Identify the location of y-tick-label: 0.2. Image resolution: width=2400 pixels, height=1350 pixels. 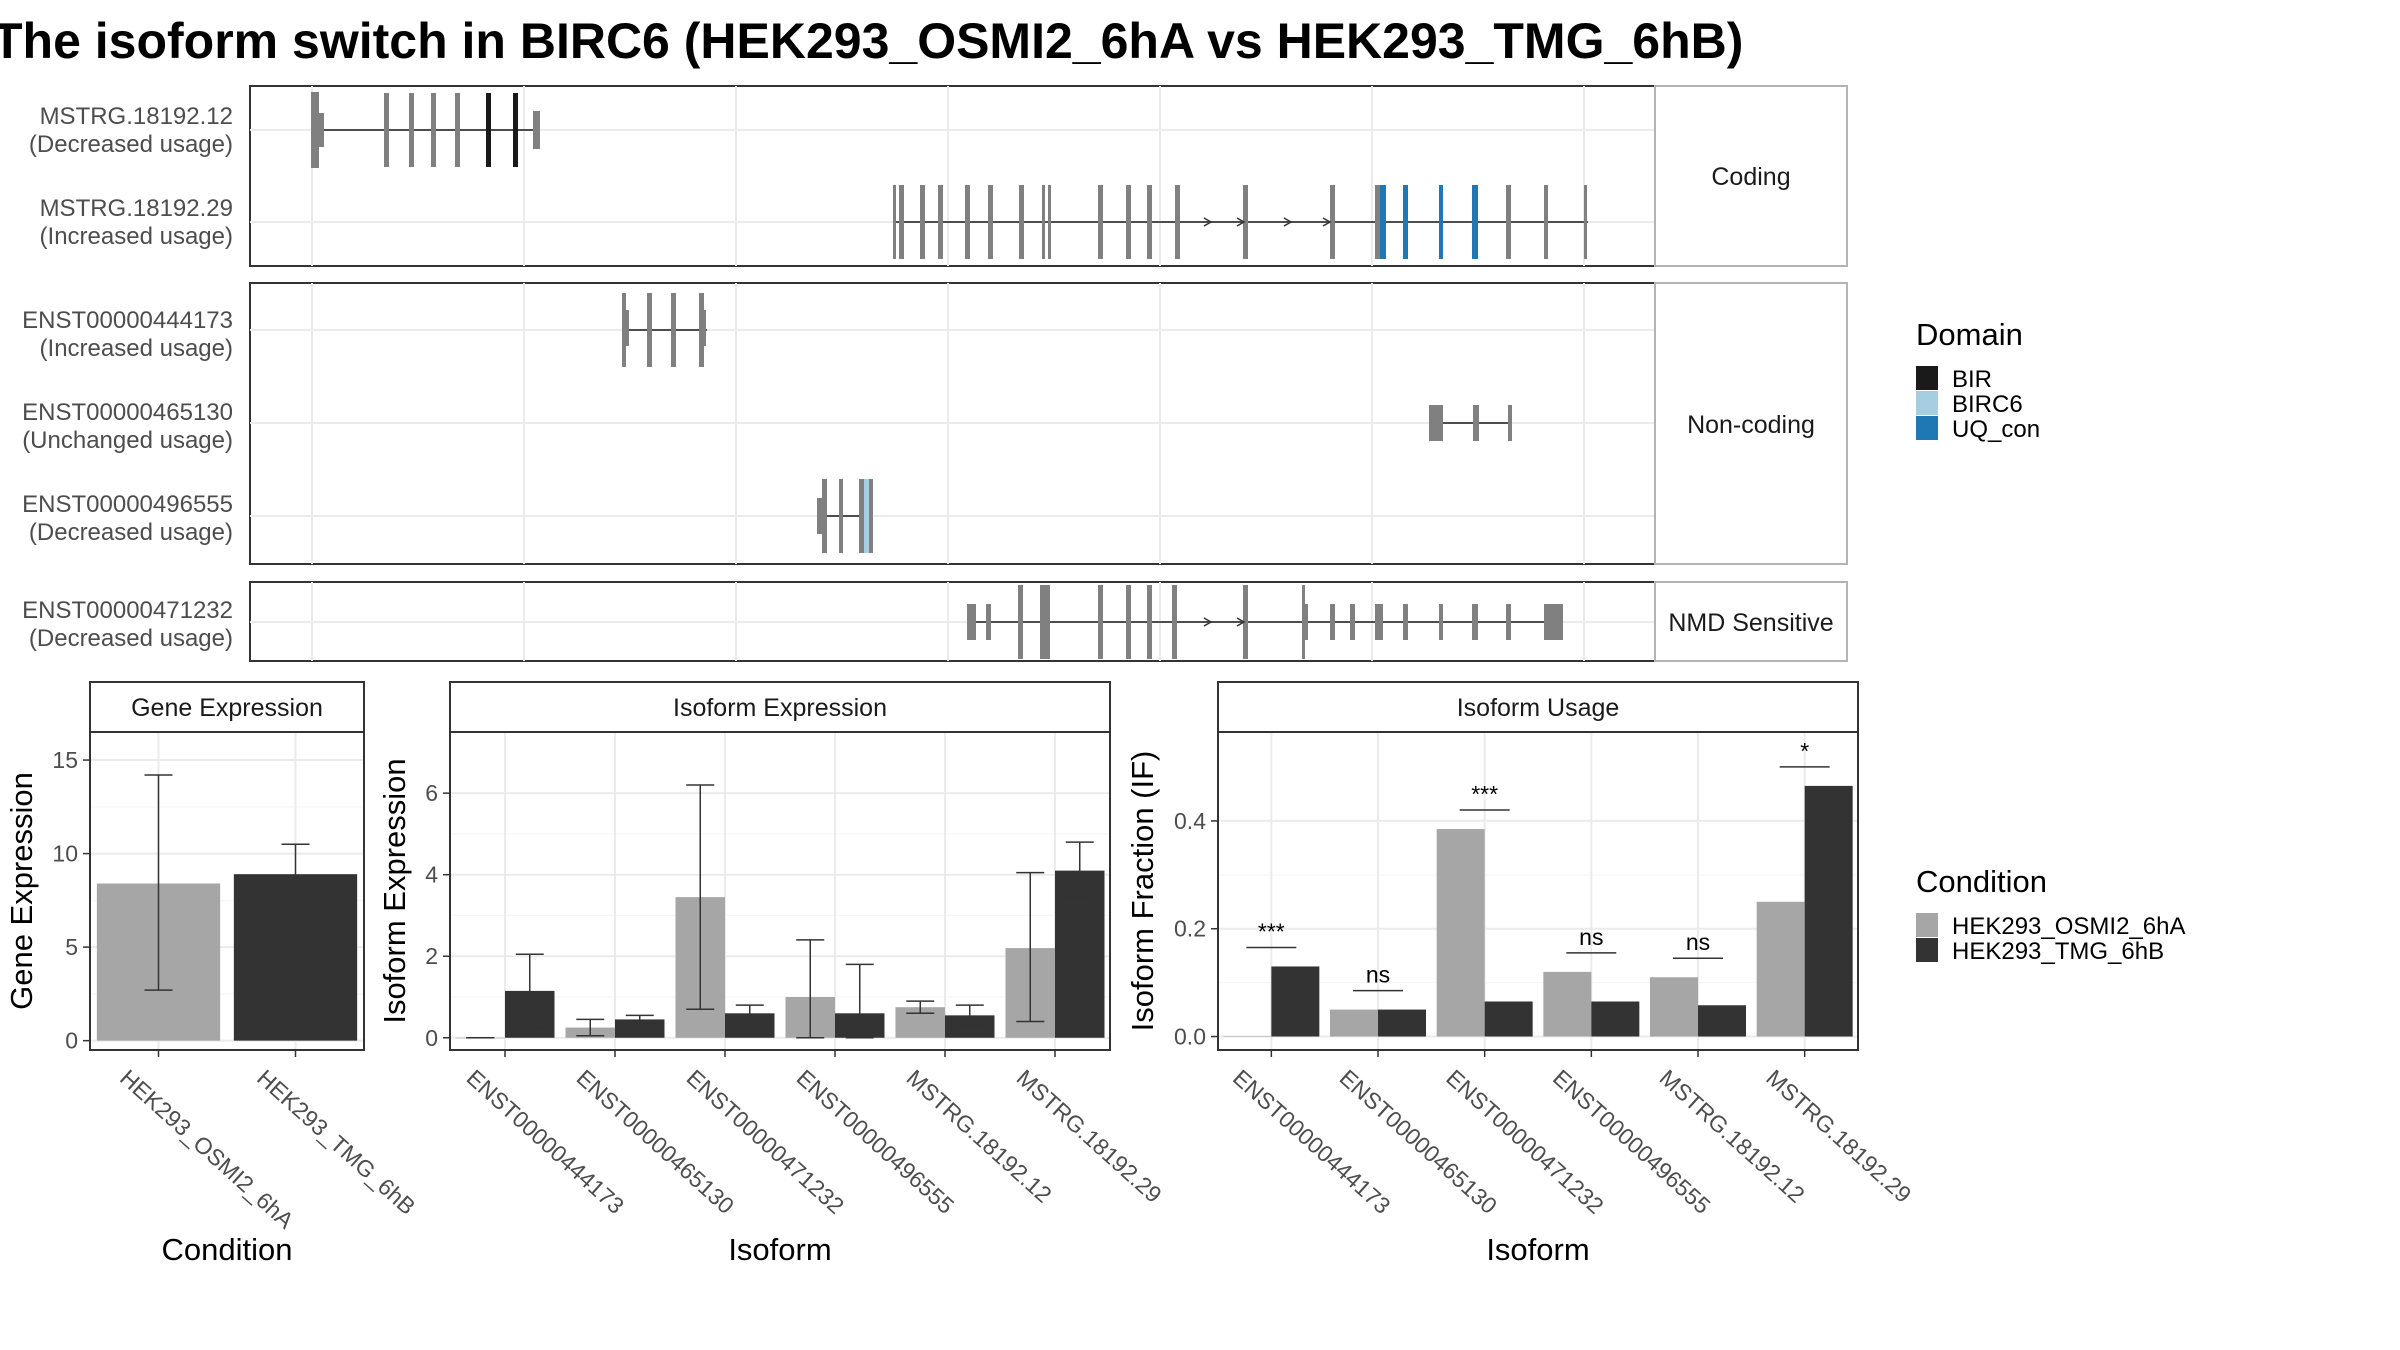
(1190, 929).